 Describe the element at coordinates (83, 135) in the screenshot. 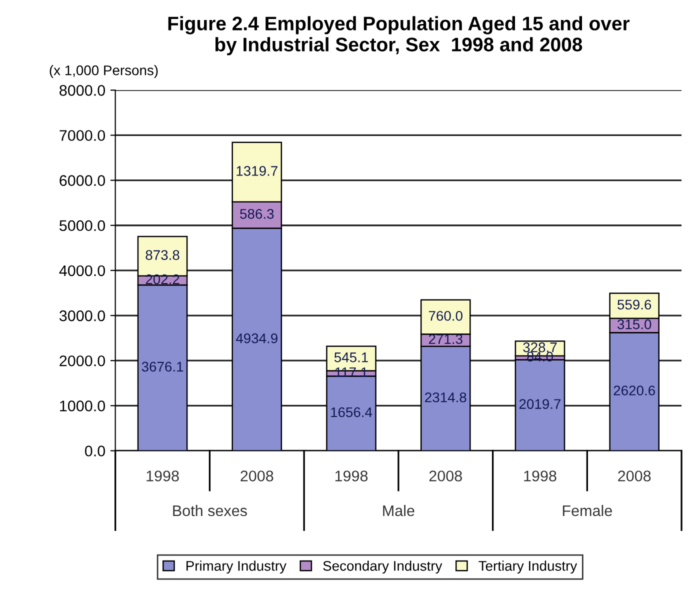

I see `y-tick-label: 7000.0` at that location.